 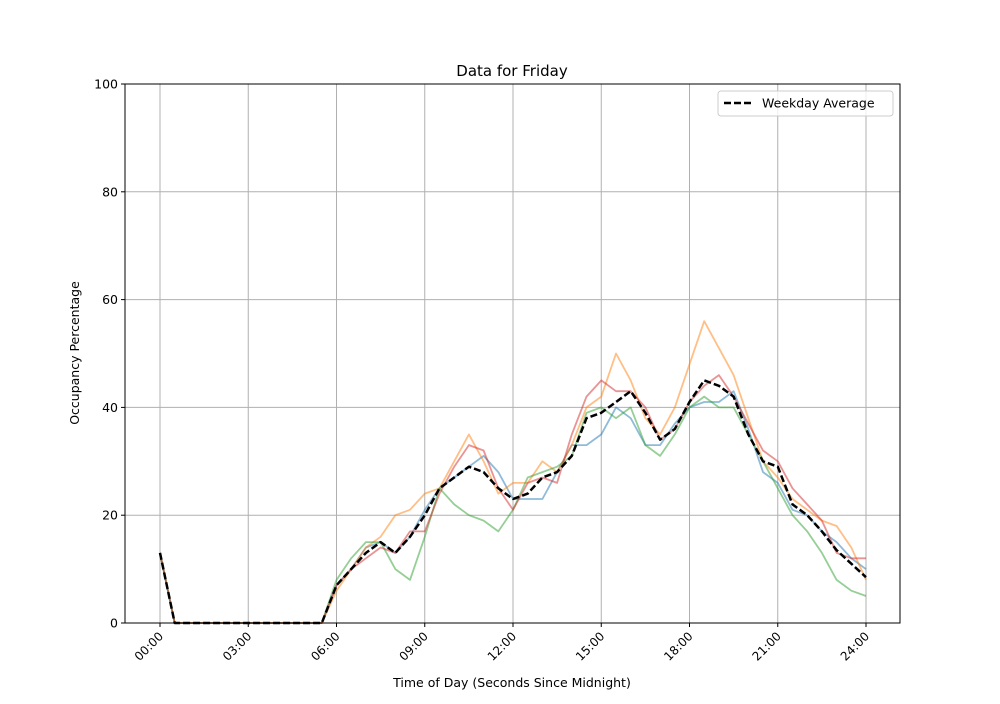 I want to click on x-tick-label: 00:00, so click(x=149, y=646).